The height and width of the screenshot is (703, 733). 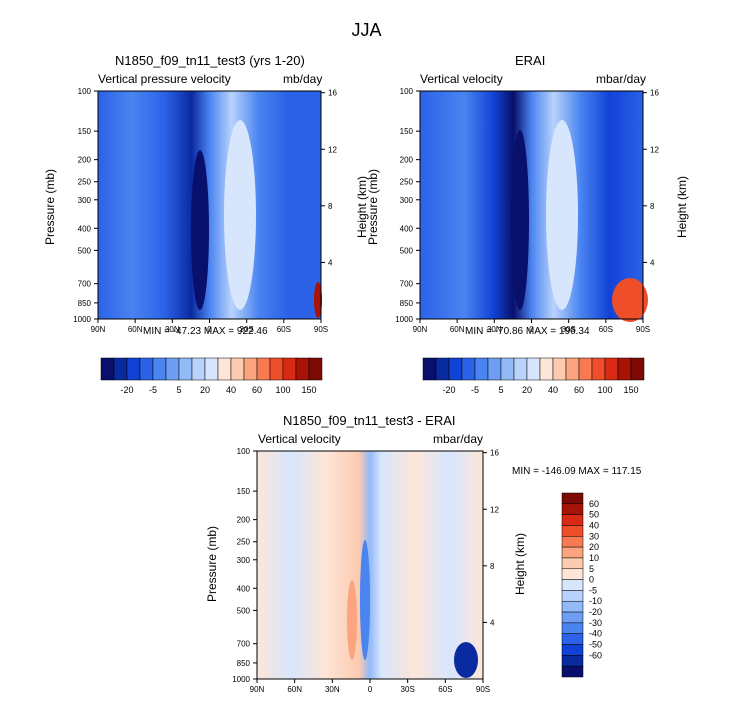 What do you see at coordinates (330, 206) in the screenshot?
I see `model-htick-label: 8` at bounding box center [330, 206].